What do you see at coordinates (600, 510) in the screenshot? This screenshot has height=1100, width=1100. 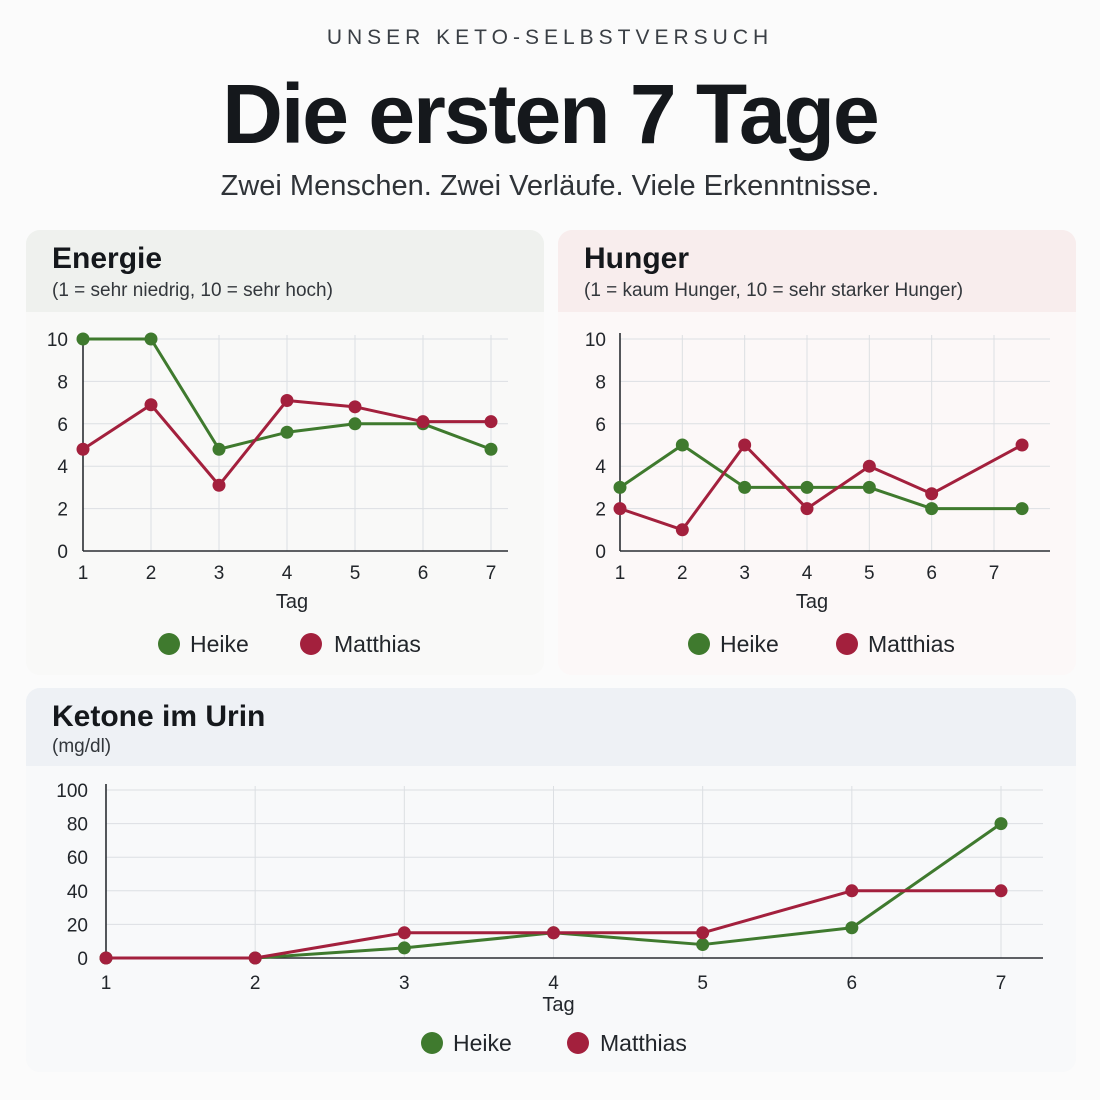 I see `hunger-y-tick-label: 2` at bounding box center [600, 510].